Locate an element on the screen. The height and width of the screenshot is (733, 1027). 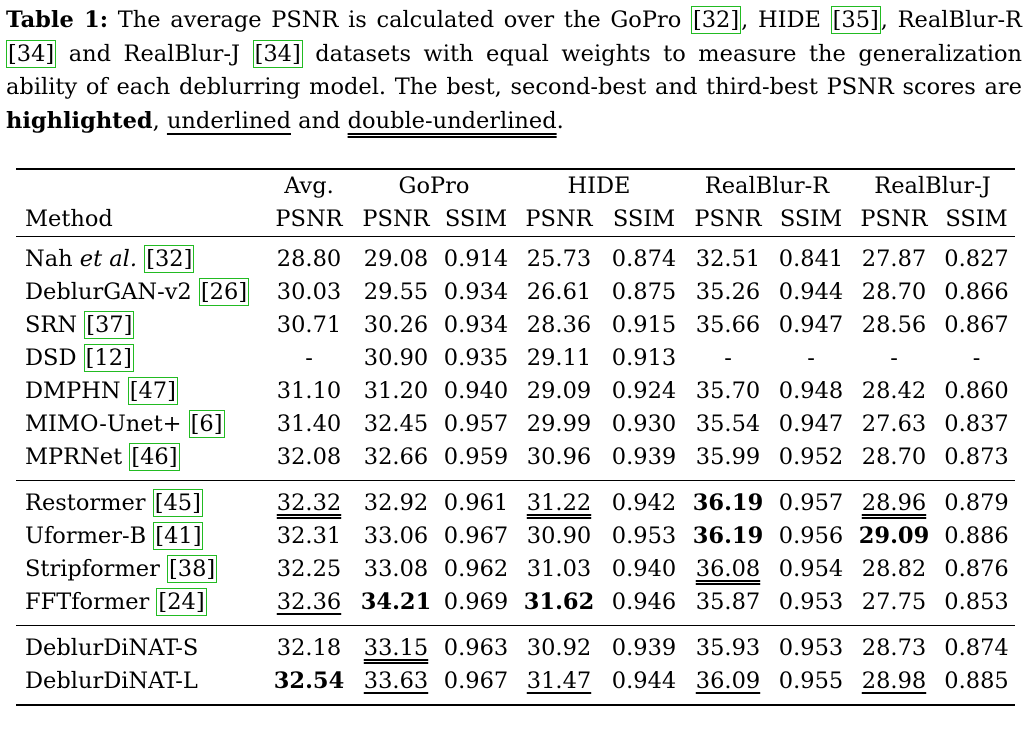
table-cell: 0.953 is located at coordinates (644, 536).